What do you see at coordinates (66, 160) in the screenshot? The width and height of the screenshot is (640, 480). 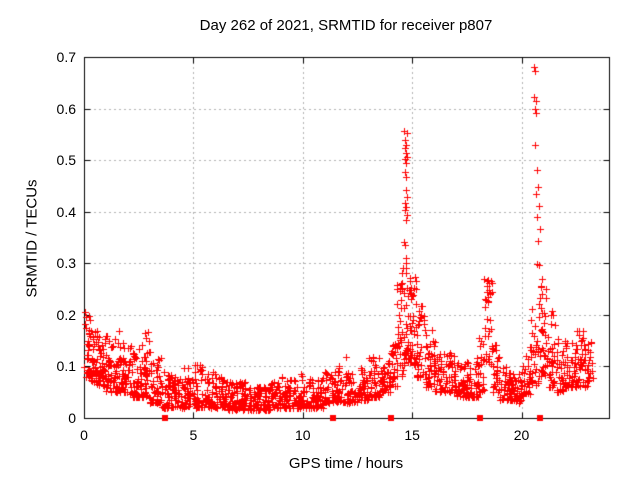 I see `y-tick-label: 0.5` at bounding box center [66, 160].